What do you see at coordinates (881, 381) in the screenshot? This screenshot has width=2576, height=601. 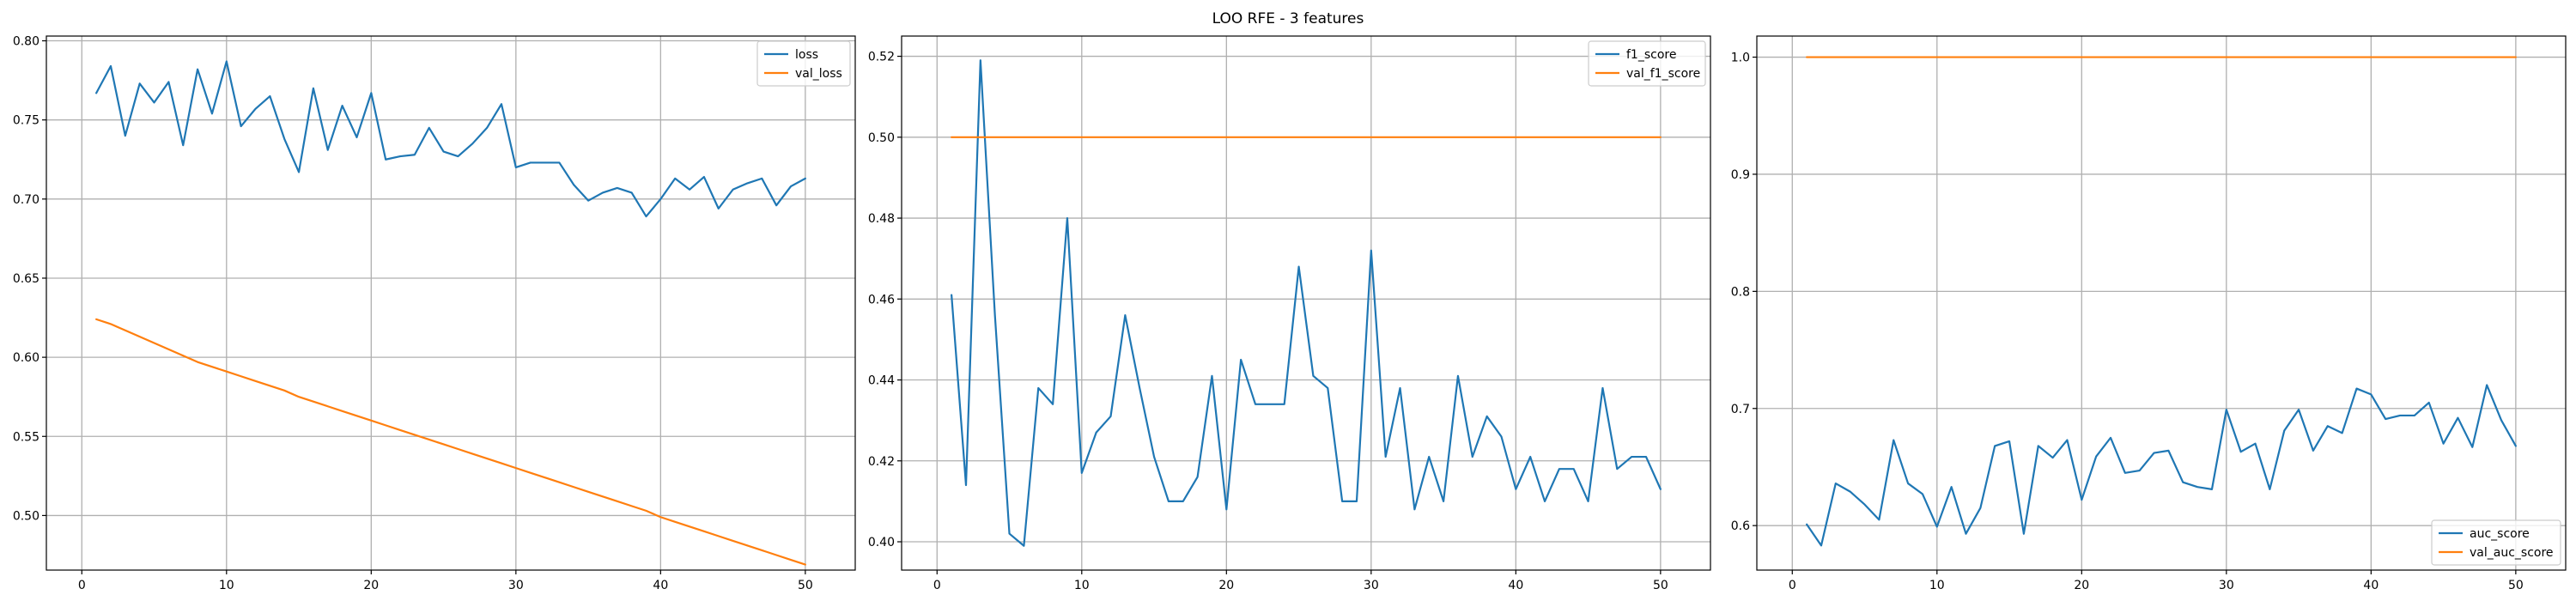 I see `y-tick-label: 0.44` at bounding box center [881, 381].